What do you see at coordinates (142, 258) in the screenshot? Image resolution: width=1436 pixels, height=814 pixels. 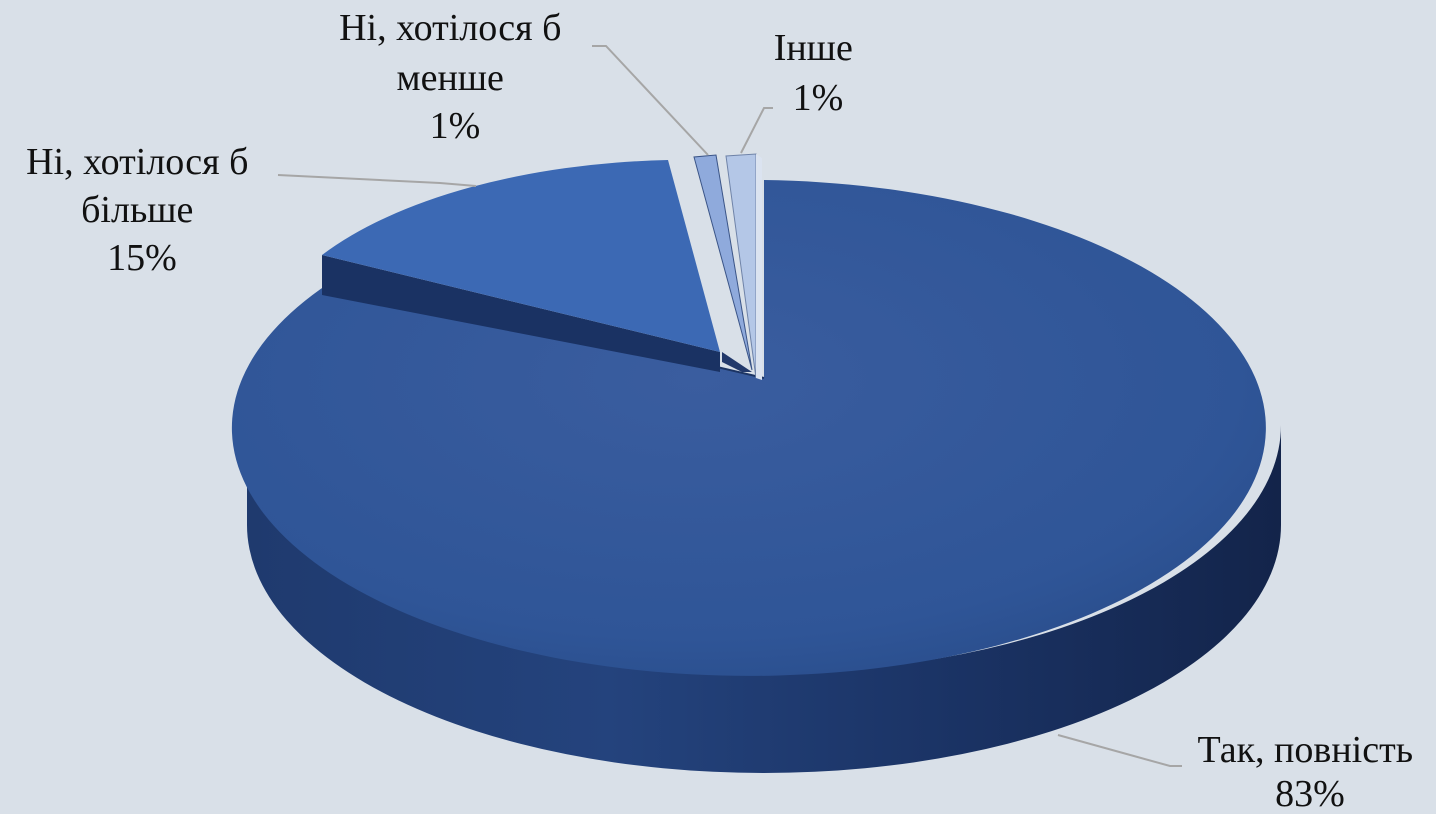 I see `data-label-bilshe-value: 15%` at bounding box center [142, 258].